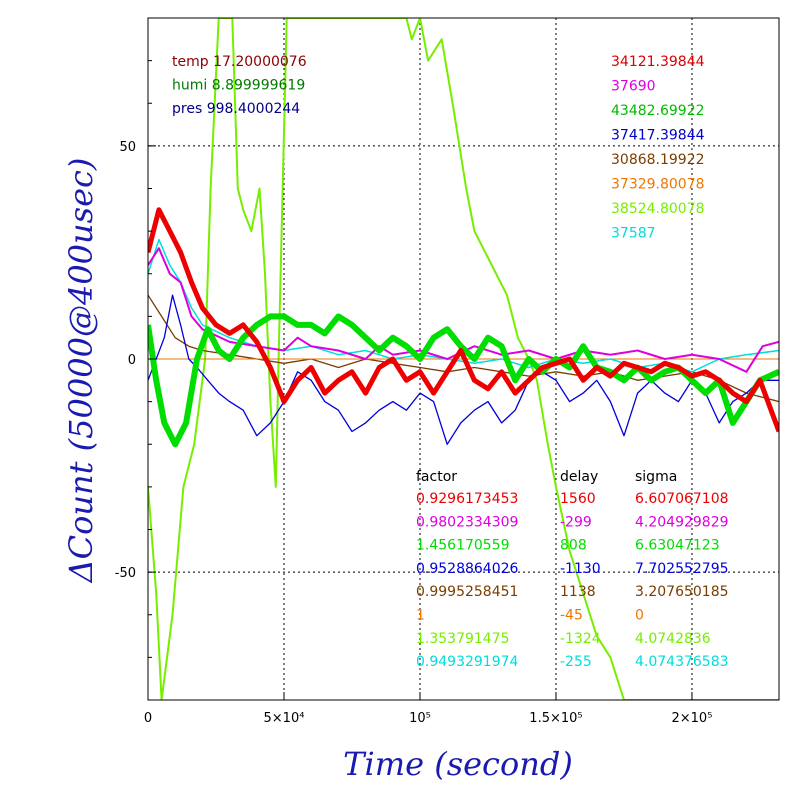 This screenshot has height=797, width=797. I want to click on y-tick-label: 0, so click(132, 360).